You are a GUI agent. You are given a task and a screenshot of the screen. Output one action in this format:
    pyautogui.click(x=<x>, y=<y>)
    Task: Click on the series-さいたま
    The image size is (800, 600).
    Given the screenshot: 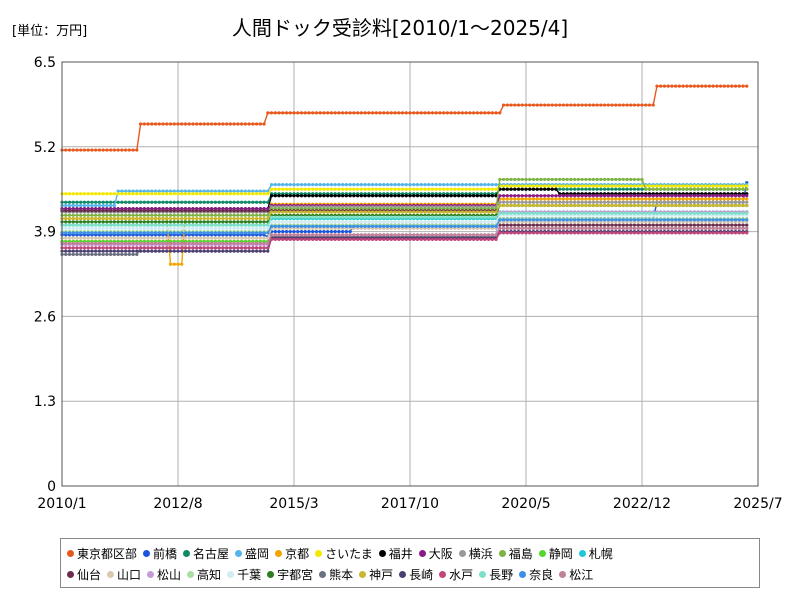 What is the action you would take?
    pyautogui.click(x=404, y=190)
    